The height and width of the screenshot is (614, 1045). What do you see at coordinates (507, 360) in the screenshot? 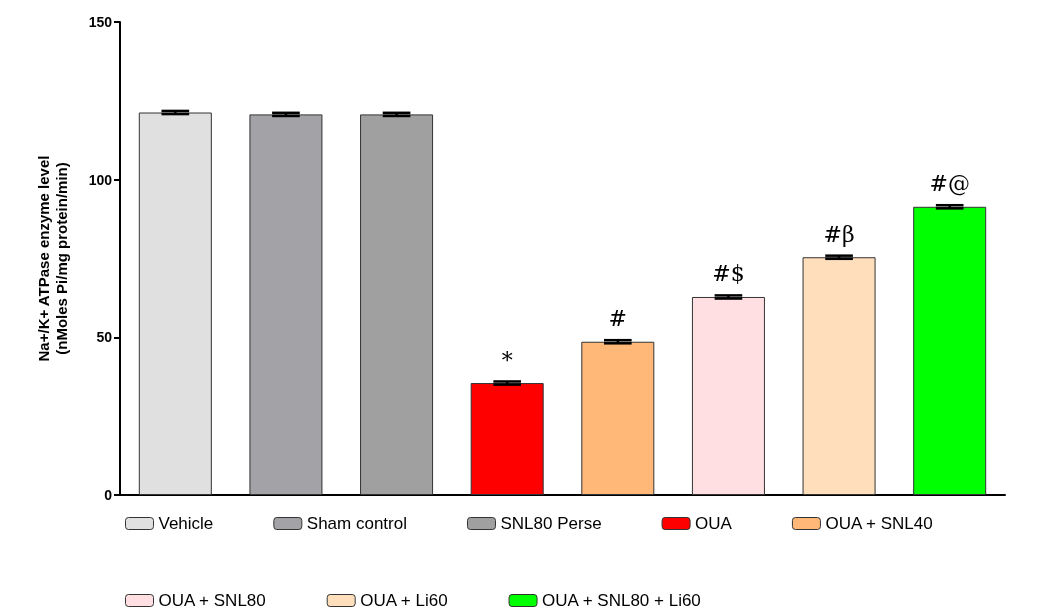
I see `data-label: *` at bounding box center [507, 360].